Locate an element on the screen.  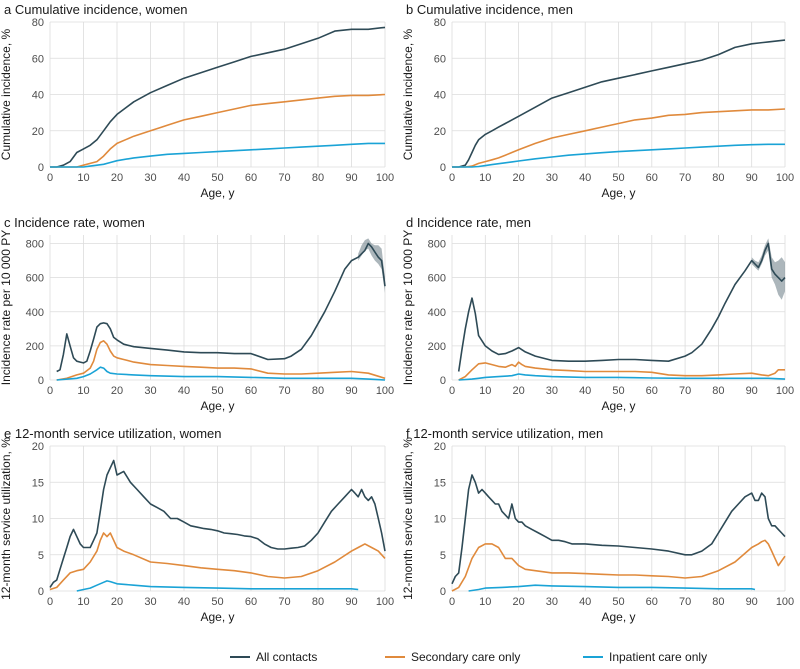
y-tick-label: 60 is located at coordinates (440, 59).